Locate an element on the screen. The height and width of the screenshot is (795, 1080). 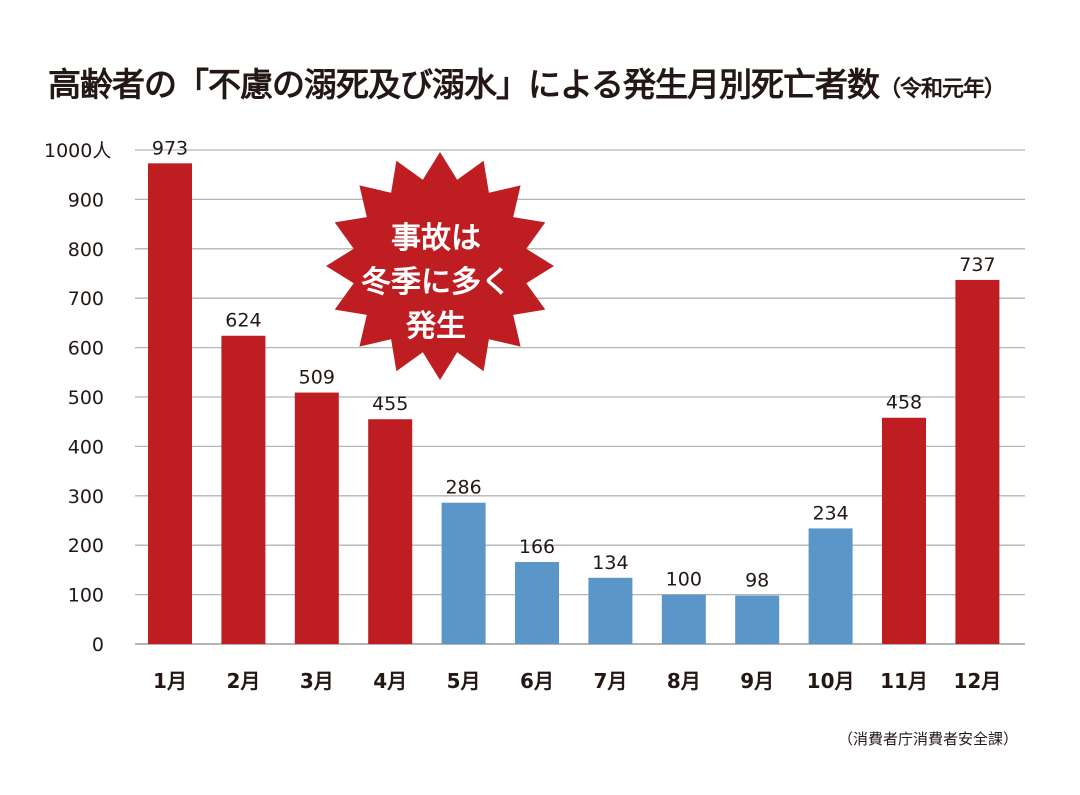
chart-subtitle: （令和元年） is located at coordinates (942, 89).